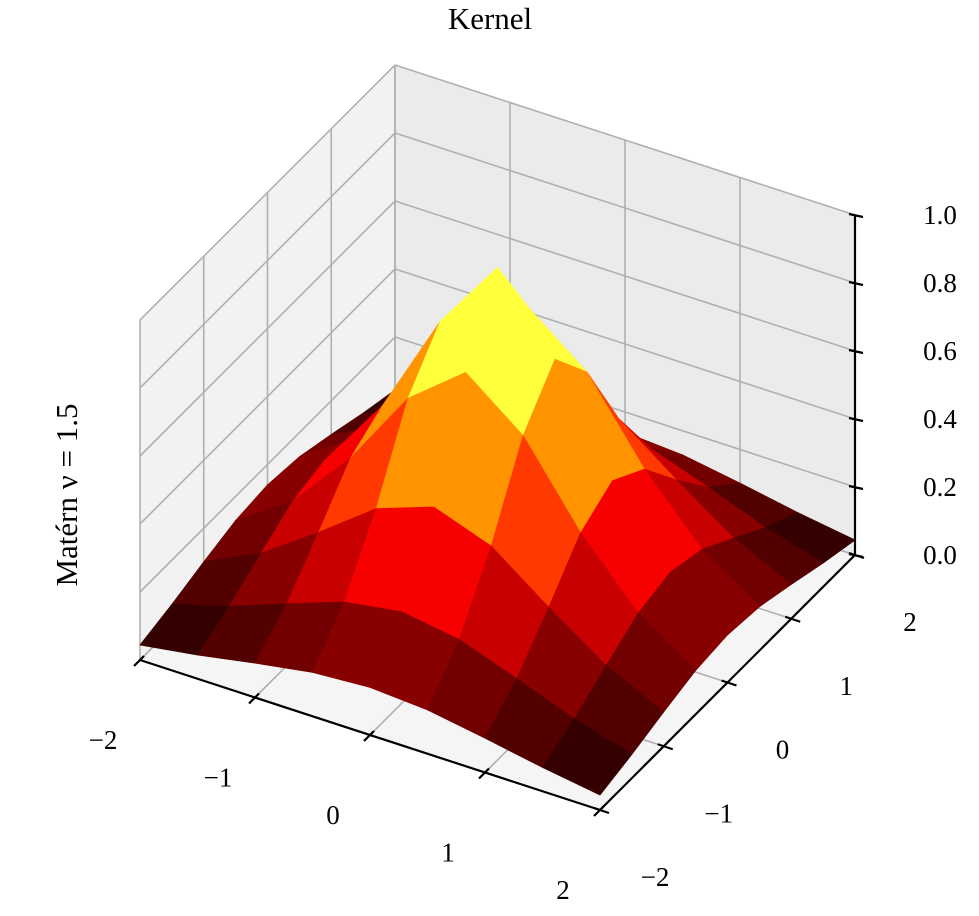 Image resolution: width=979 pixels, height=916 pixels. I want to click on x-tick-label: 0, so click(333, 815).